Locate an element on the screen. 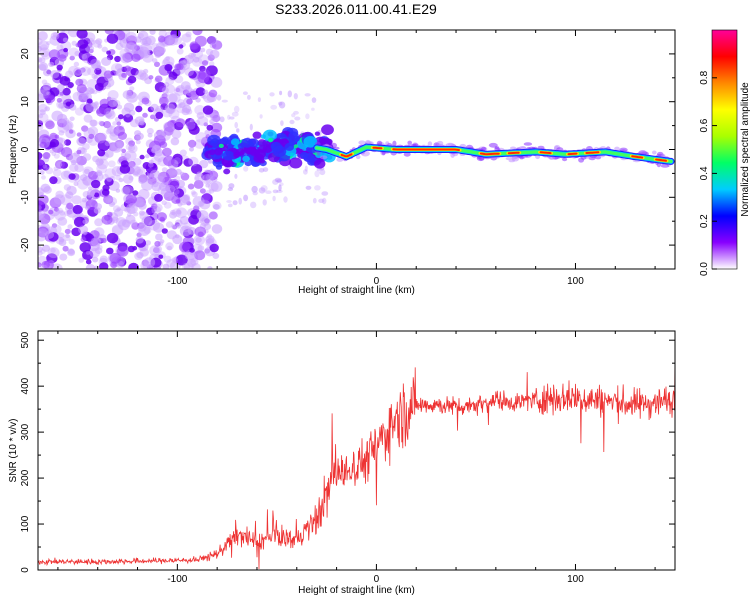 The height and width of the screenshot is (600, 750). colorbar-tick-label: 0.8 is located at coordinates (704, 77).